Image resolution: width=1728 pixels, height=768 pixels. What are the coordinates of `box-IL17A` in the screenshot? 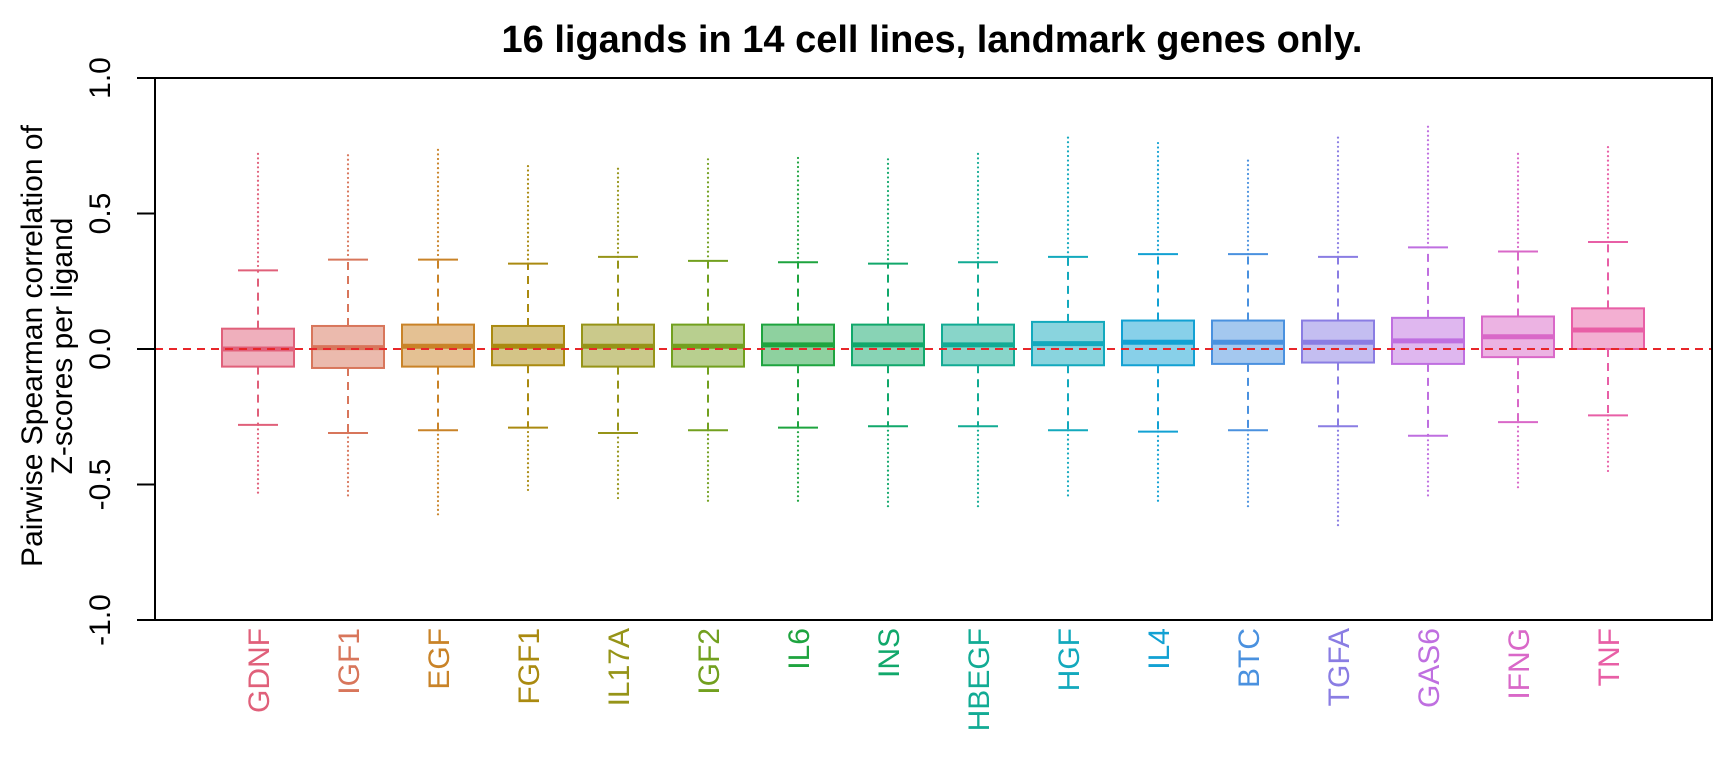 It's located at (618, 333).